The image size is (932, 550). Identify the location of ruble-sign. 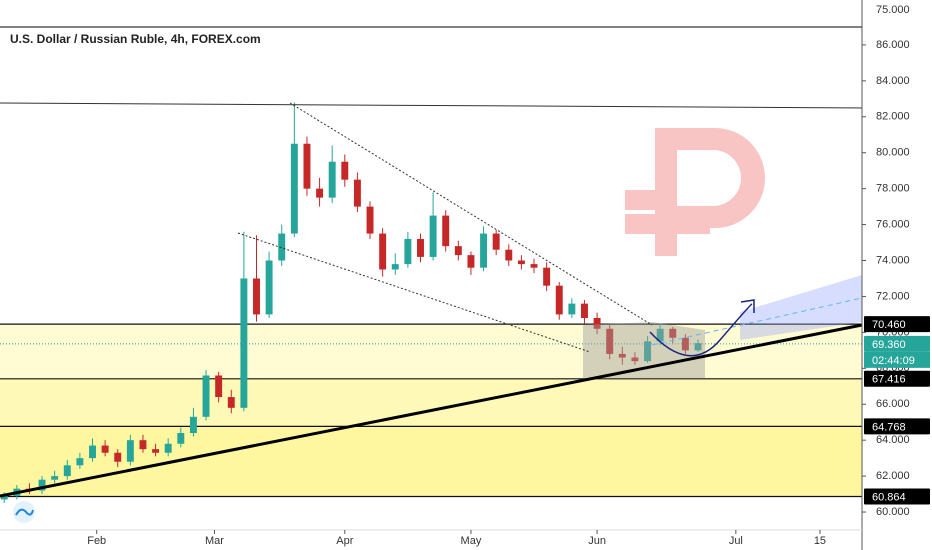
(695, 192).